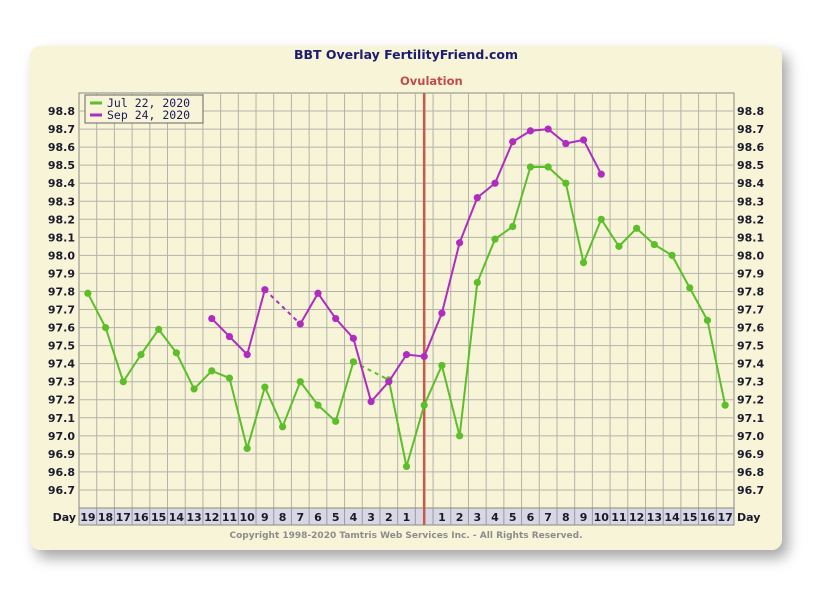  Describe the element at coordinates (406, 516) in the screenshot. I see `x-axis-band` at that location.